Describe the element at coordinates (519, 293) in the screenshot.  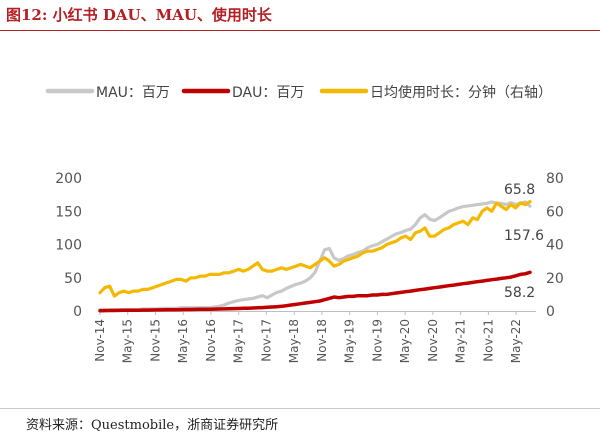
I see `data-label: 58.2` at that location.